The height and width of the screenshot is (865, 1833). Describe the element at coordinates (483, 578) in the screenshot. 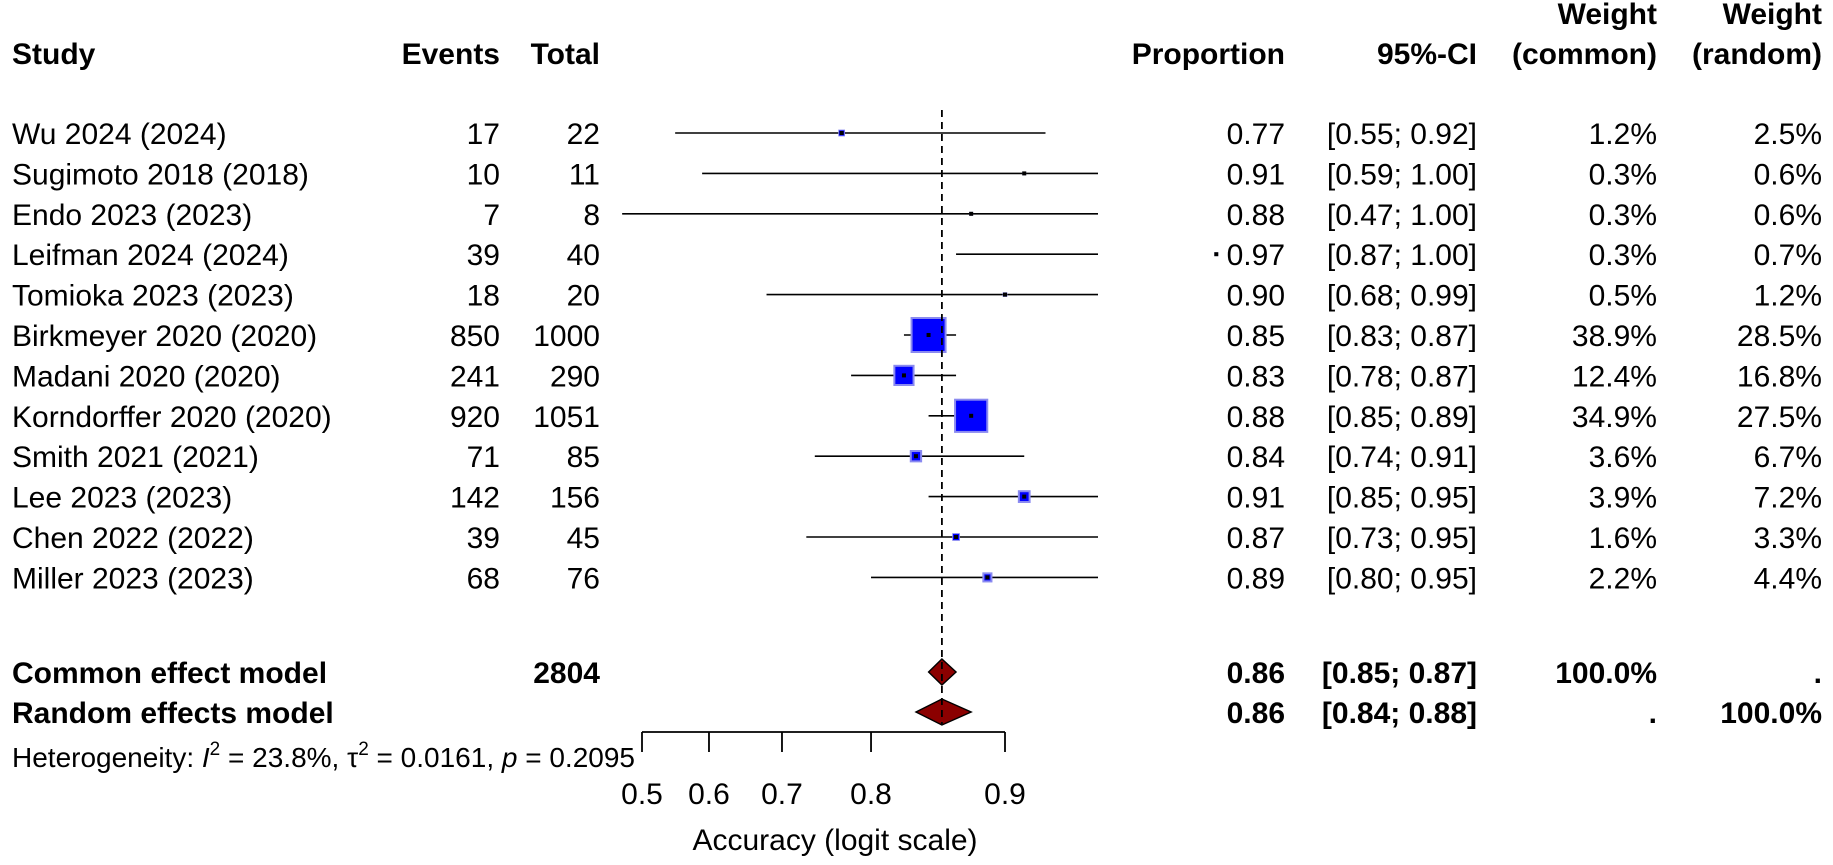

I see `study-events: 68` at that location.